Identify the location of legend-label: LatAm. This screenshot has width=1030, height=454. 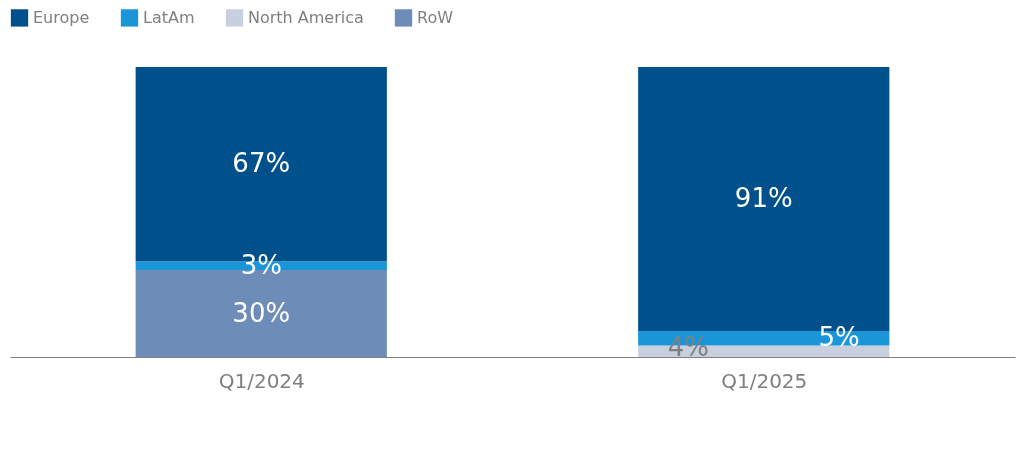
(169, 17).